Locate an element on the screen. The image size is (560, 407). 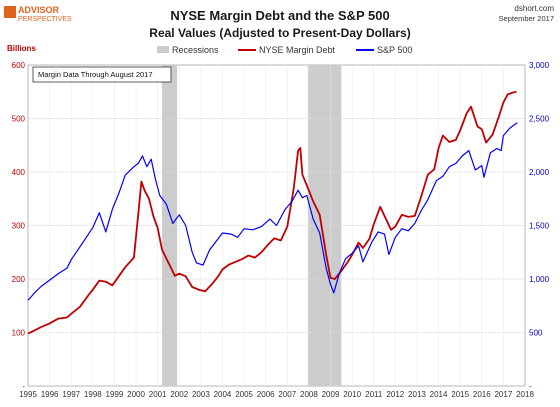
x-tick-label: 2016 is located at coordinates (482, 394).